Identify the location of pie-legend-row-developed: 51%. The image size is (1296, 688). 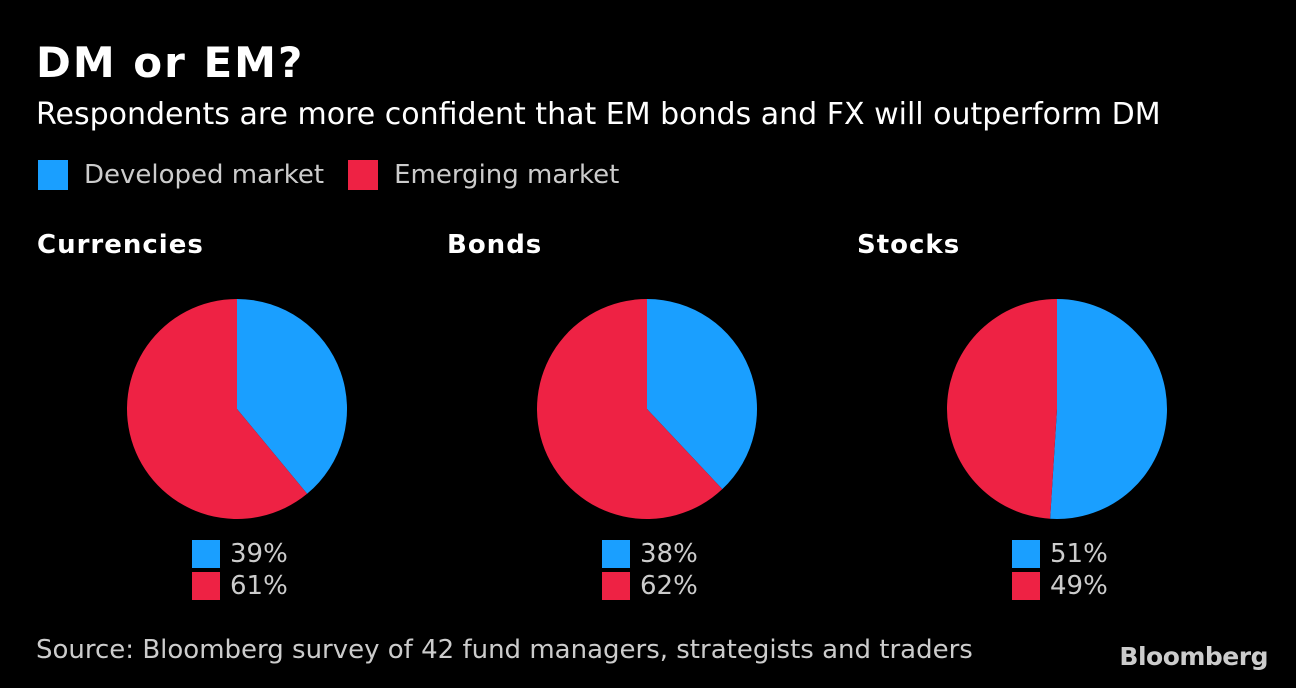
(1060, 554).